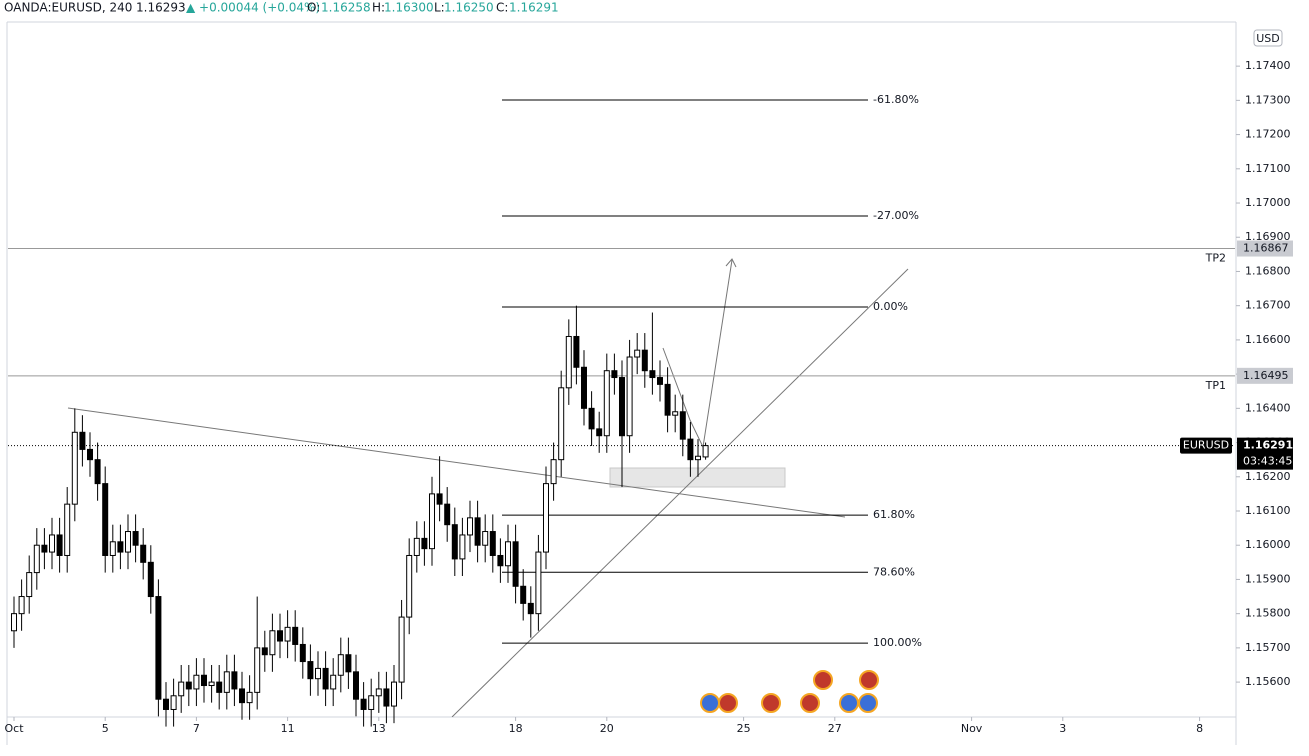 This screenshot has width=1309, height=756. What do you see at coordinates (409, 8) in the screenshot?
I see `h: 1.16300` at bounding box center [409, 8].